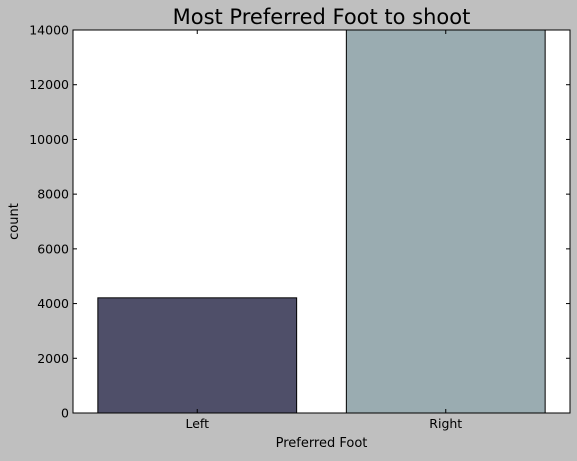 The width and height of the screenshot is (577, 461). What do you see at coordinates (49, 139) in the screenshot?
I see `y-tick-label: 10000` at bounding box center [49, 139].